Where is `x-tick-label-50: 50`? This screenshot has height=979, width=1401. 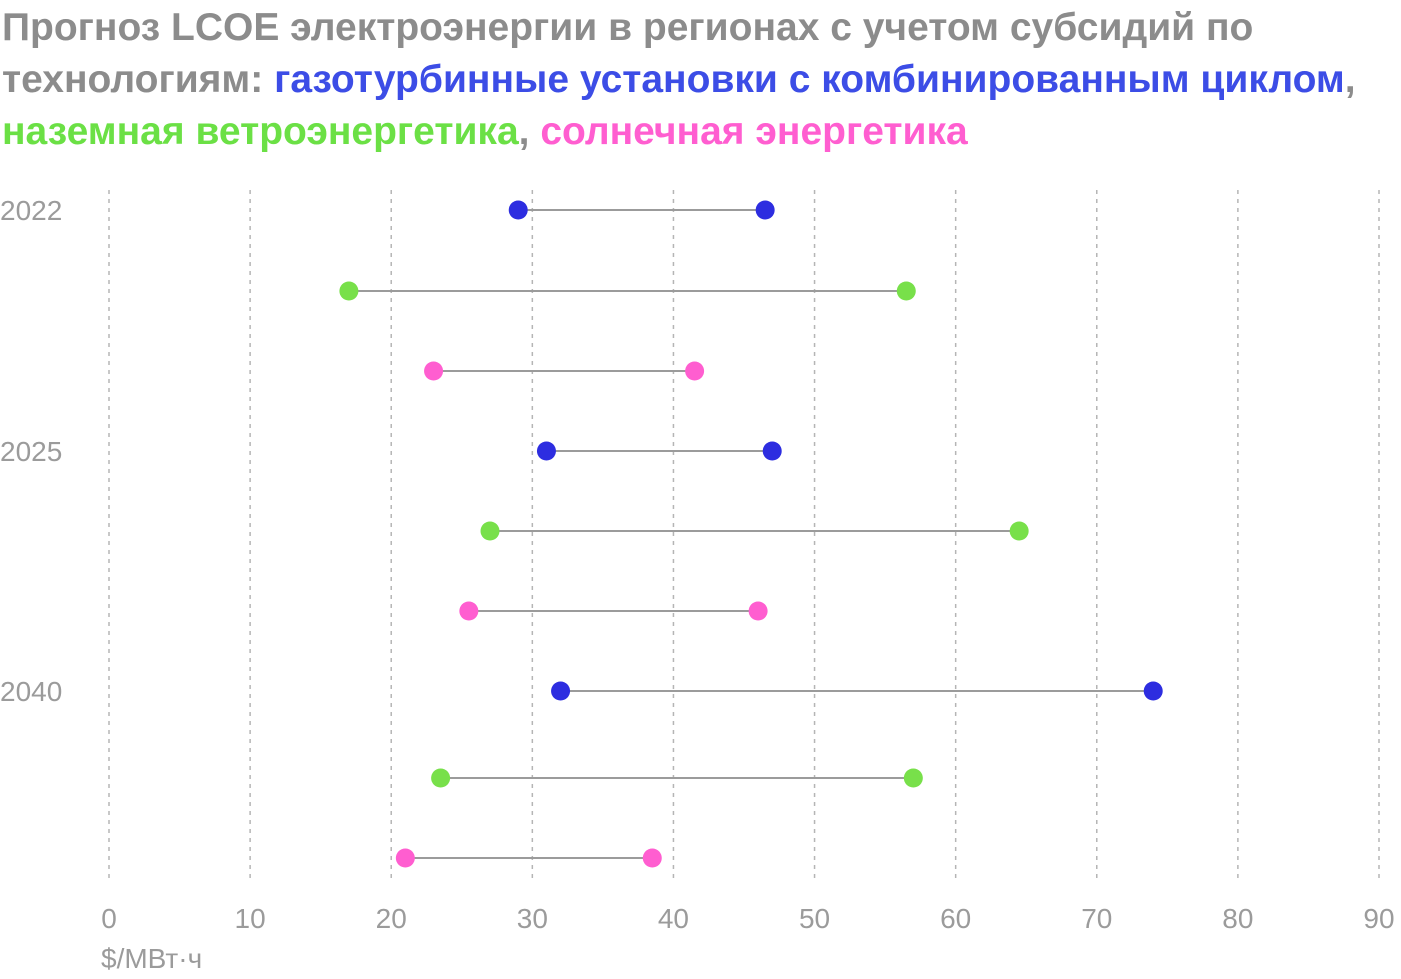
x-tick-label-50: 50 is located at coordinates (814, 918).